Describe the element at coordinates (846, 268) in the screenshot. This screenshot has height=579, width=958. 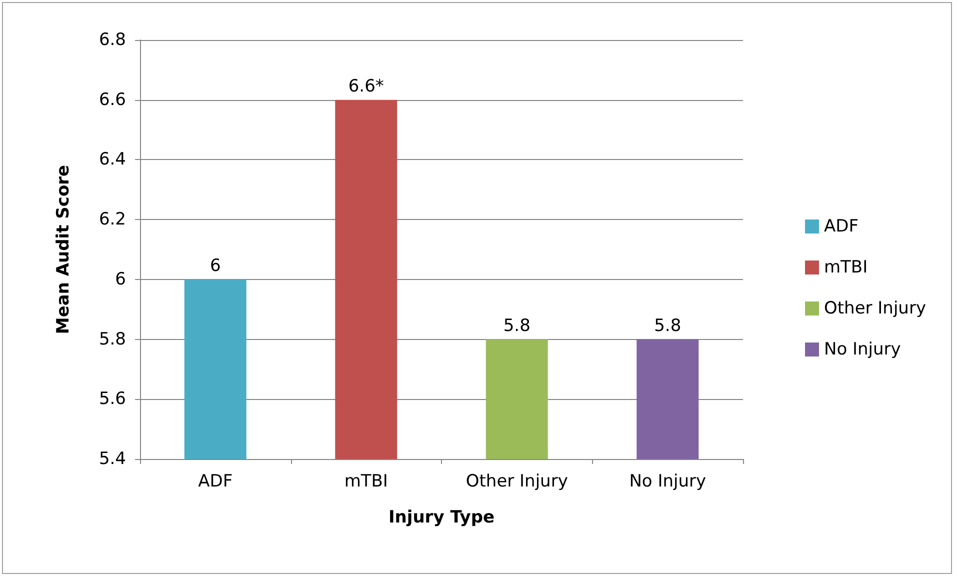
I see `legend-label: mTBI` at that location.